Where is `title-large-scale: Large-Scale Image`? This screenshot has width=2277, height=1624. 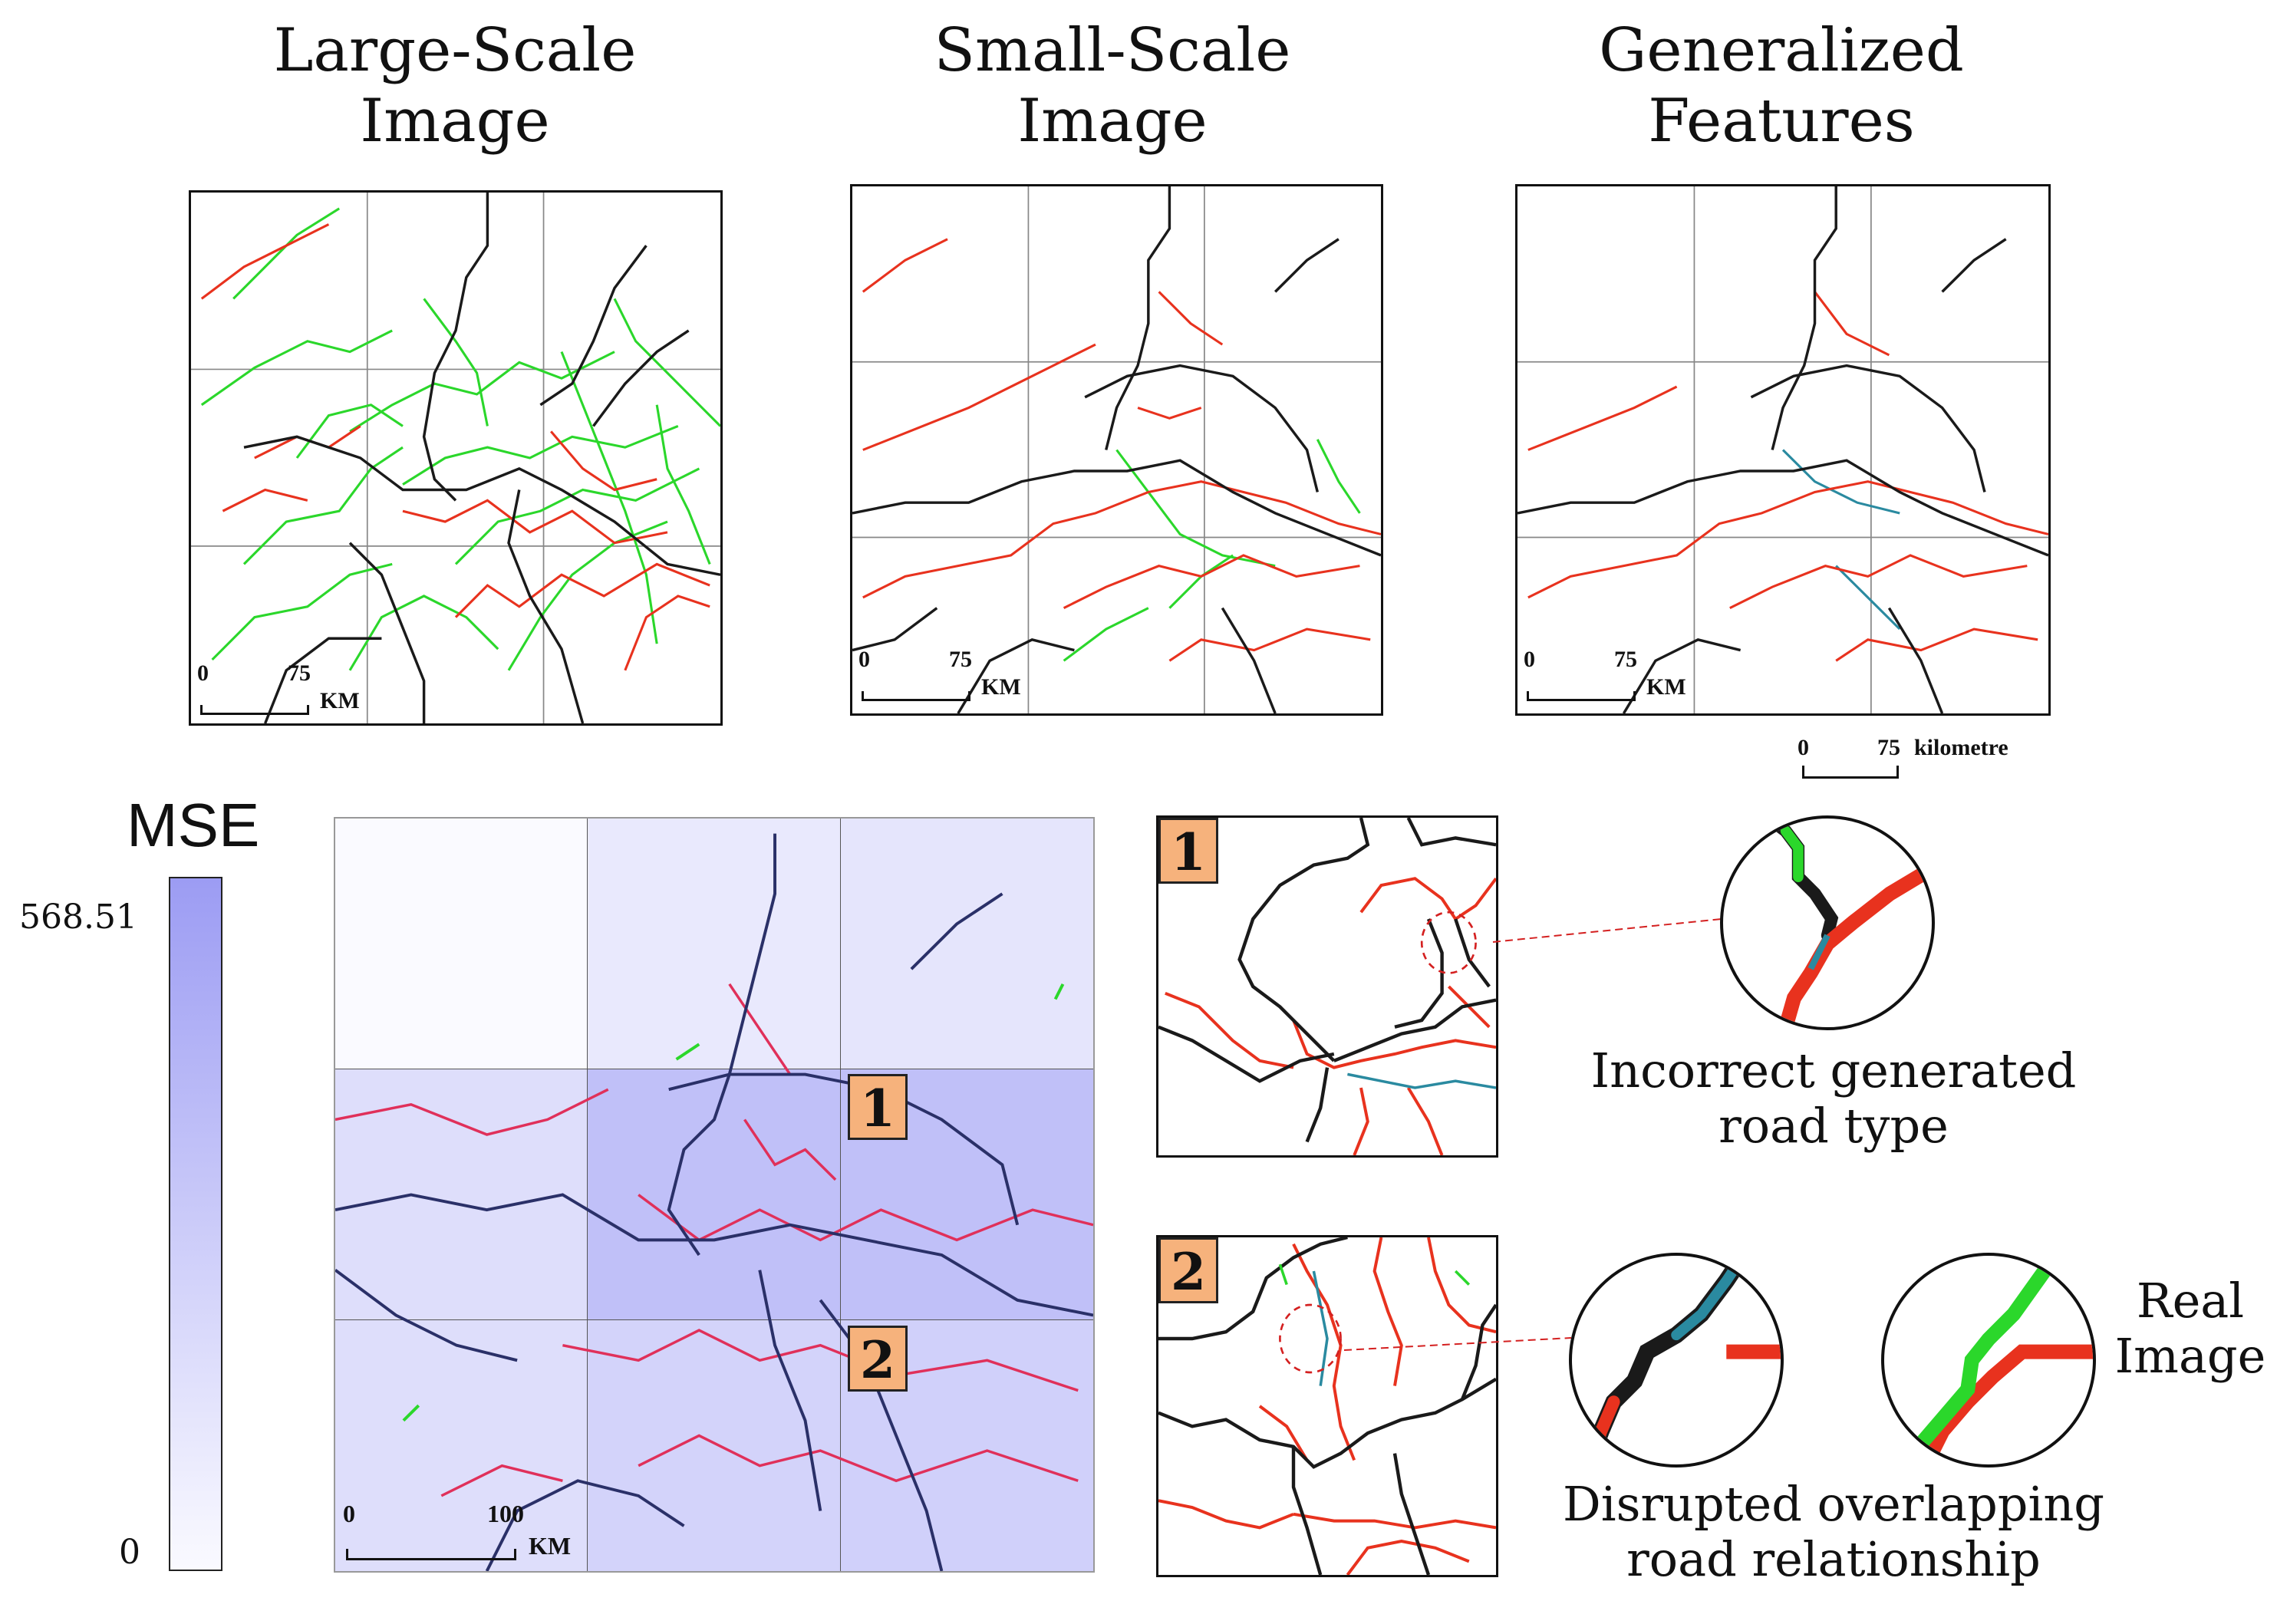
title-large-scale: Large-Scale Image is located at coordinates (455, 86).